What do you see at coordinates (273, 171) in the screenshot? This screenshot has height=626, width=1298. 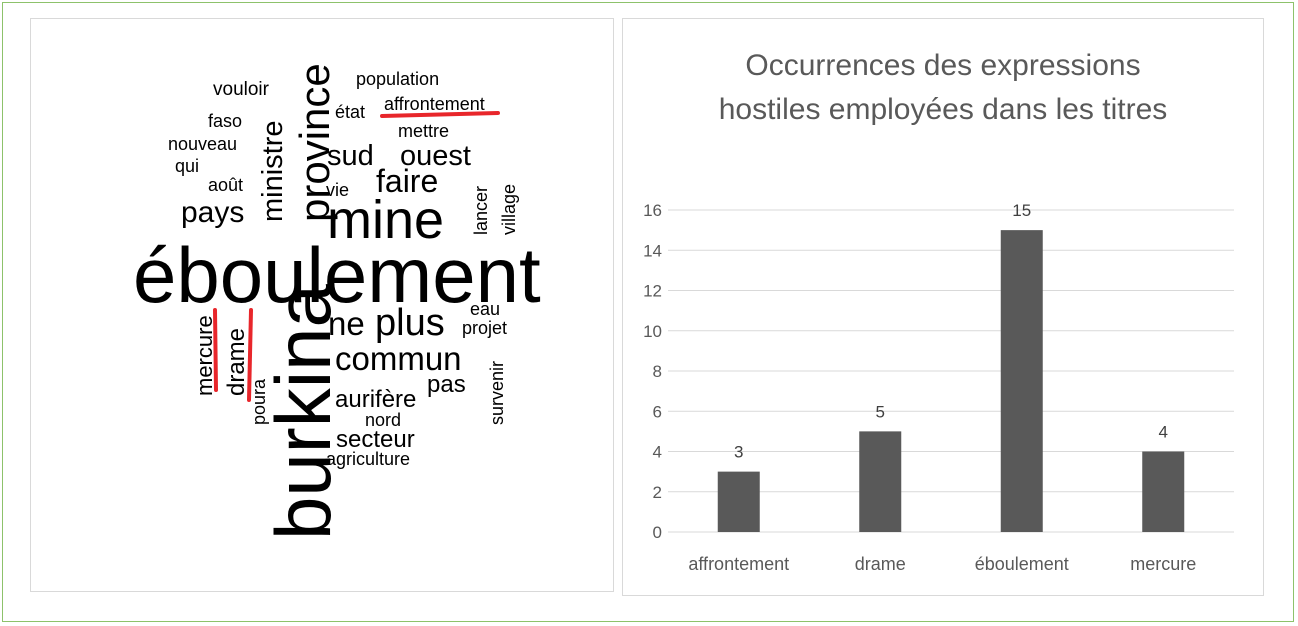 I see `word: ministre` at bounding box center [273, 171].